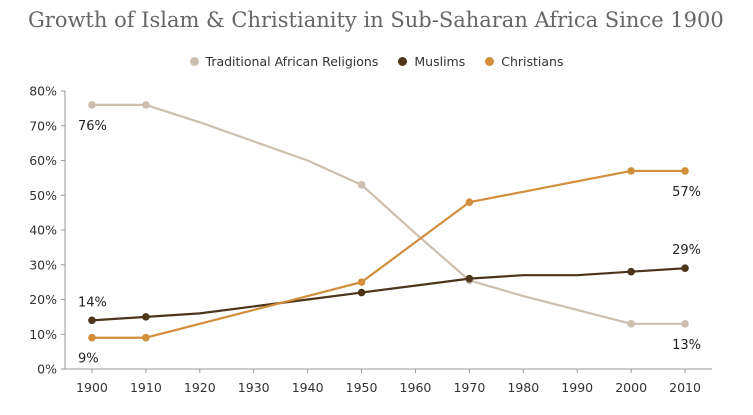 This screenshot has width=753, height=415. Describe the element at coordinates (686, 250) in the screenshot. I see `data-label: 29%` at that location.